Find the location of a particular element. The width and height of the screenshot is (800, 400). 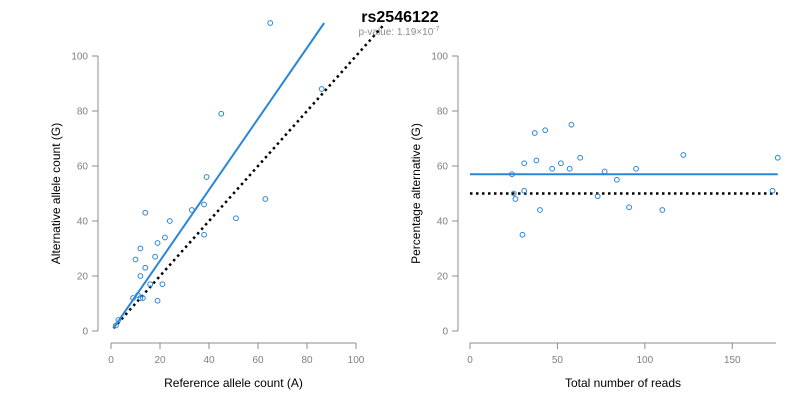

x-tick-label: 50 is located at coordinates (558, 360).